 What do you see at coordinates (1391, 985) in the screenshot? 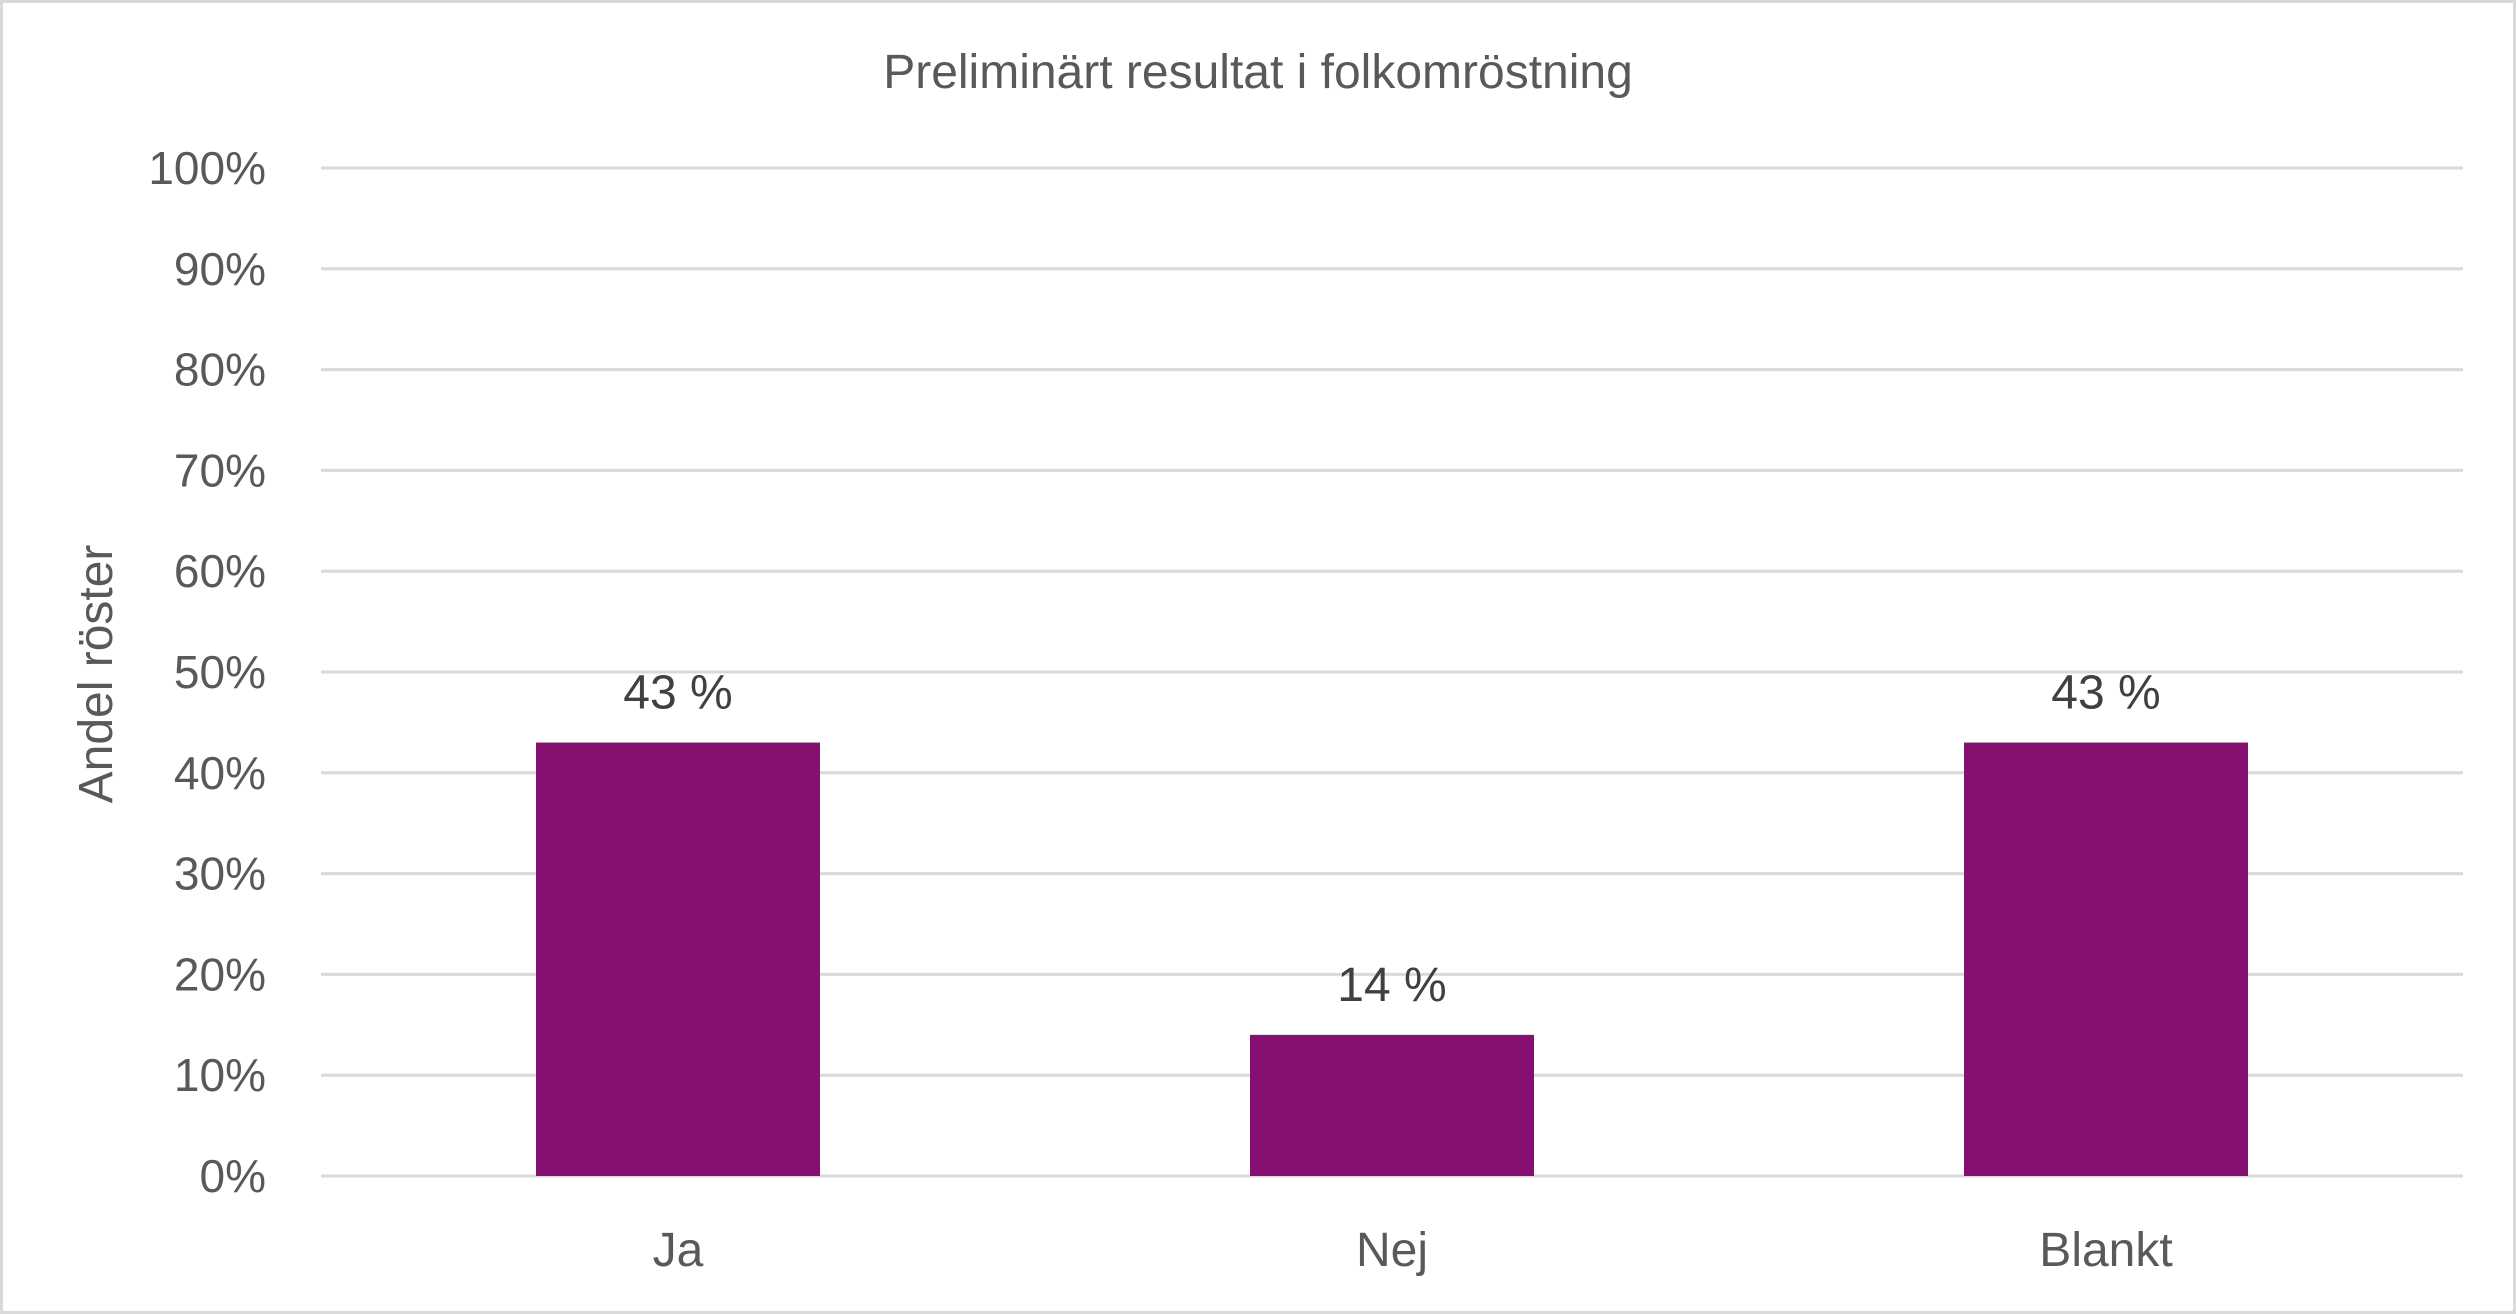
I see `data-label: 14 %` at bounding box center [1391, 985].